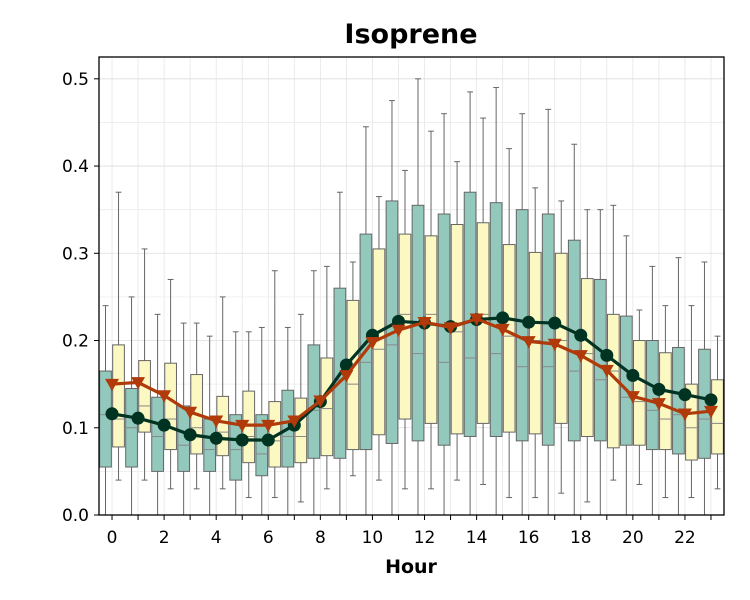 This screenshot has height=600, width=750. What do you see at coordinates (75, 429) in the screenshot?
I see `y-tick-label: 0.1` at bounding box center [75, 429].